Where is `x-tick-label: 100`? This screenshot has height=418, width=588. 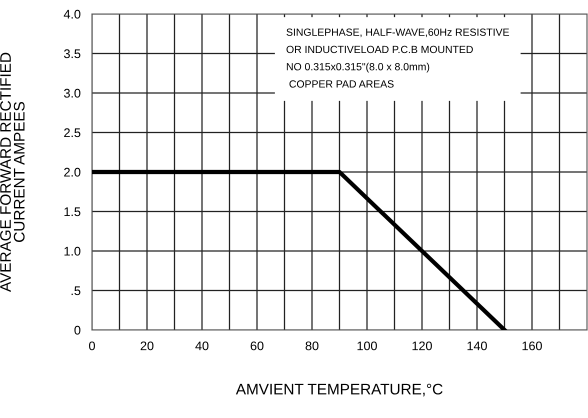 x-tick-label: 100 is located at coordinates (367, 345).